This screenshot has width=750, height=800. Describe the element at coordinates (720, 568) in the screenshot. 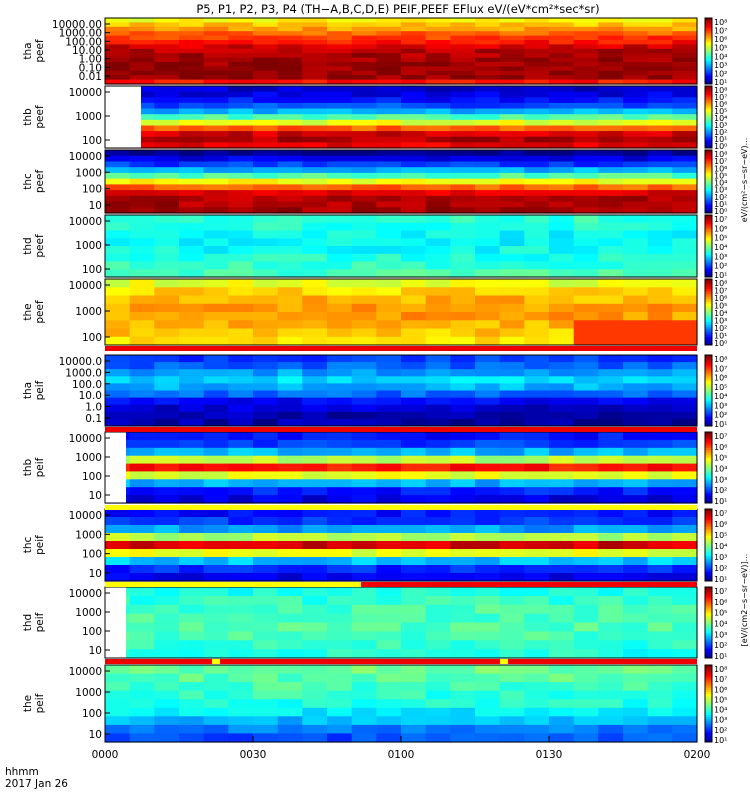

I see `colorbar-tick: 10²` at that location.